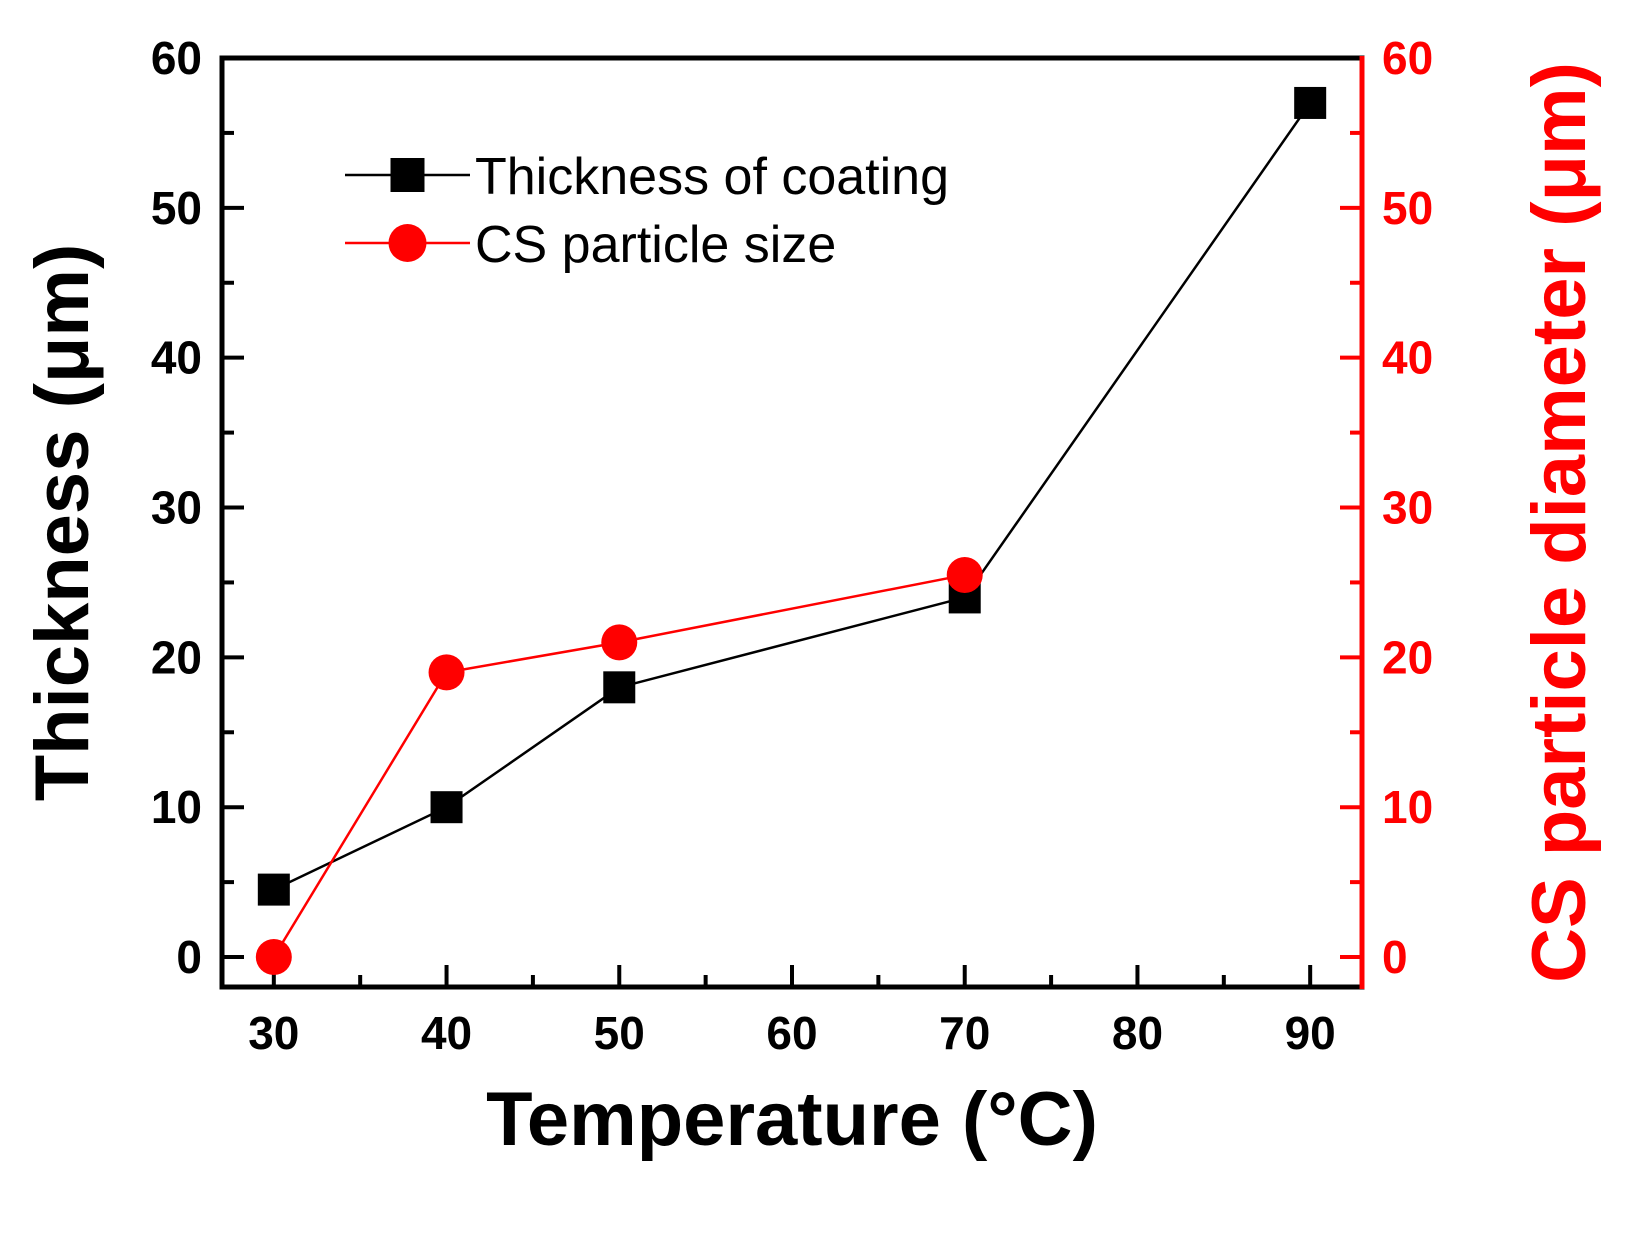 The image size is (1647, 1241). Describe the element at coordinates (1395, 957) in the screenshot. I see `y2-tick-label: 0` at that location.